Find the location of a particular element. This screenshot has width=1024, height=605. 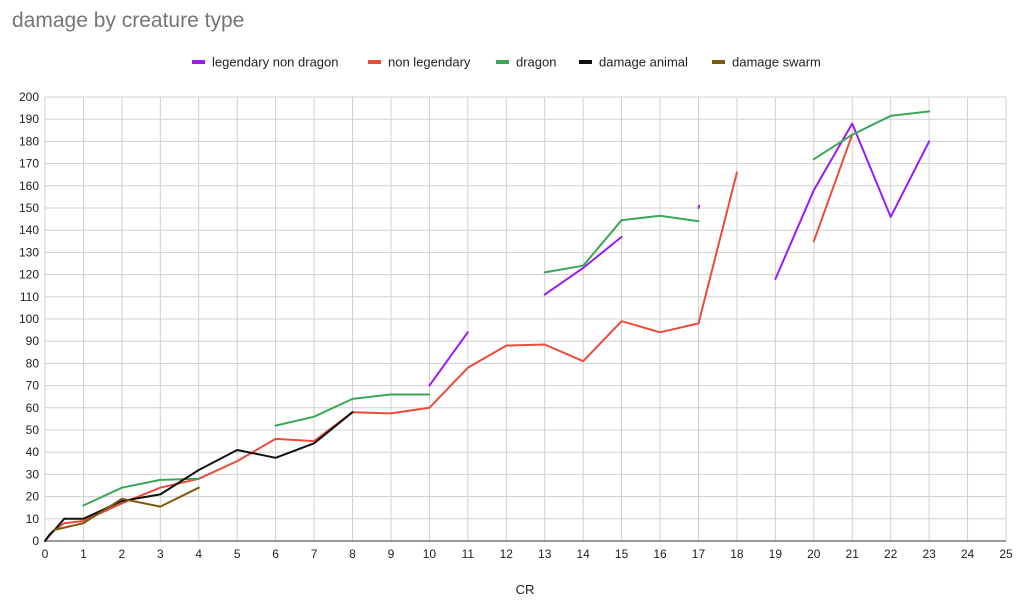

x-tick-label: 1 is located at coordinates (83, 554).